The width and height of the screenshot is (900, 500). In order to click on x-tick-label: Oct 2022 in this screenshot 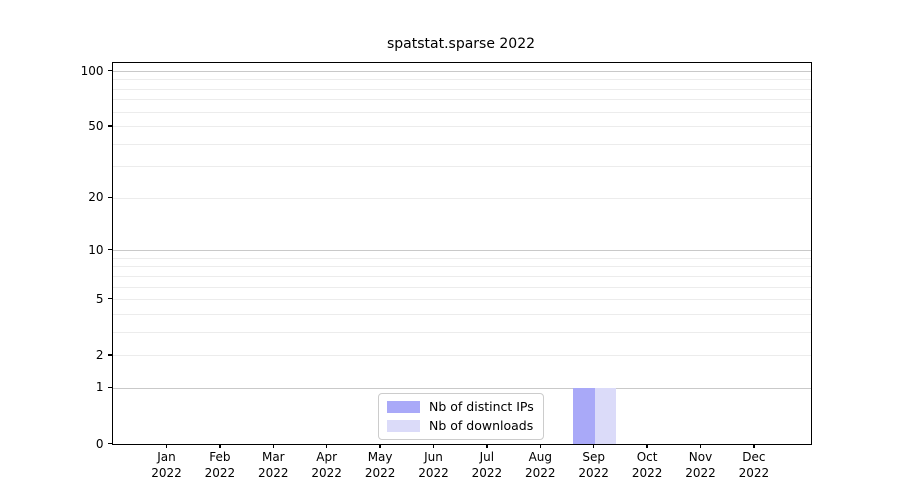, I will do `click(647, 465)`.